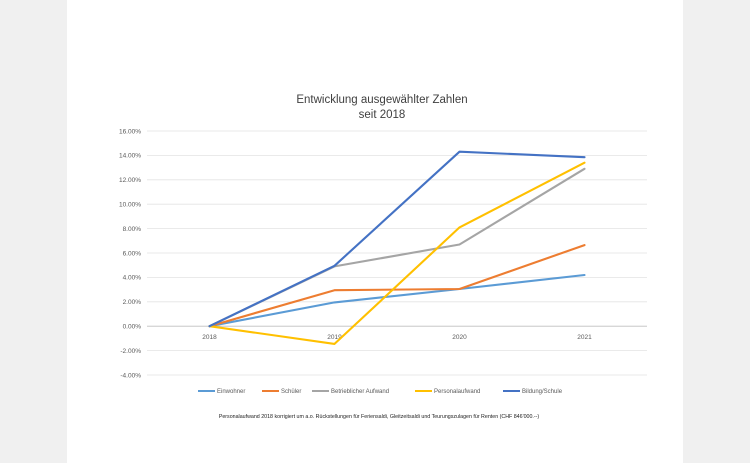 The image size is (750, 463). Describe the element at coordinates (132, 327) in the screenshot. I see `y-tick-label: 0.00%` at that location.